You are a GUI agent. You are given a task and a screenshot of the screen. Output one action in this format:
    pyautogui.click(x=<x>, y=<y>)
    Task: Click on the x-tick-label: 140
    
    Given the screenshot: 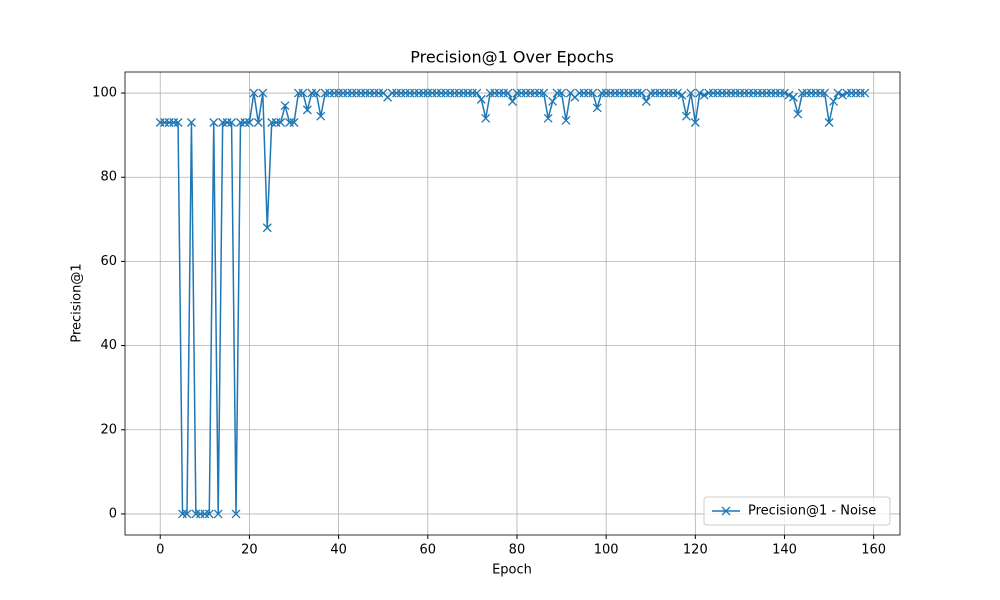 What is the action you would take?
    pyautogui.click(x=784, y=550)
    